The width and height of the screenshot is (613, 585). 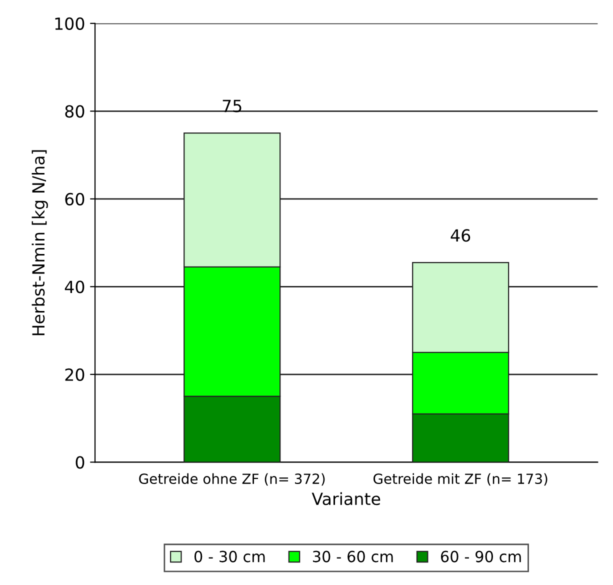 I want to click on legend-label: 60 - 90 cm, so click(x=480, y=556).